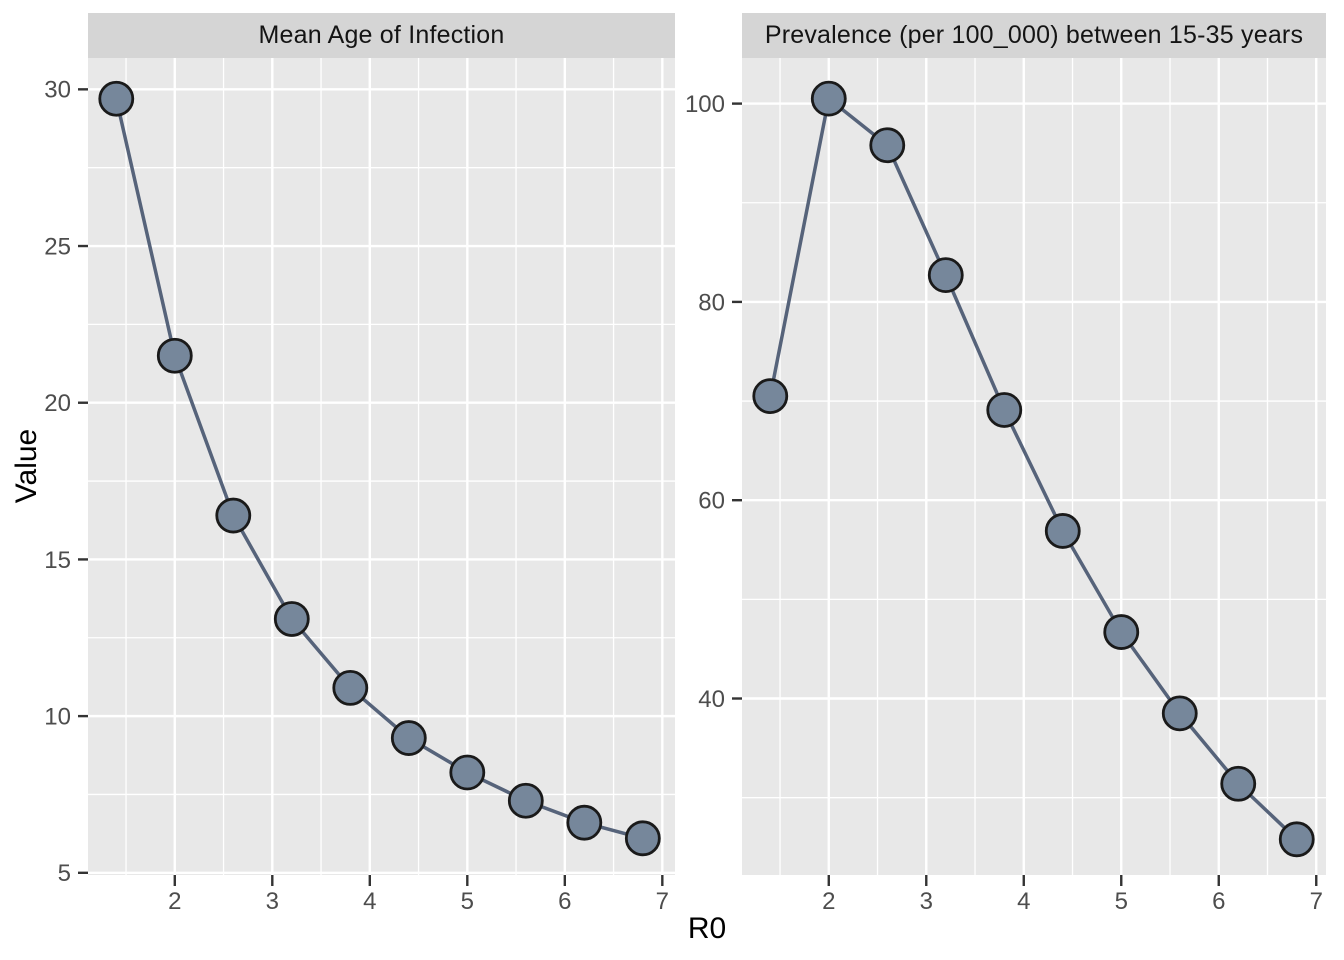 The image size is (1344, 960). I want to click on y-tick-label: 10, so click(57, 717).